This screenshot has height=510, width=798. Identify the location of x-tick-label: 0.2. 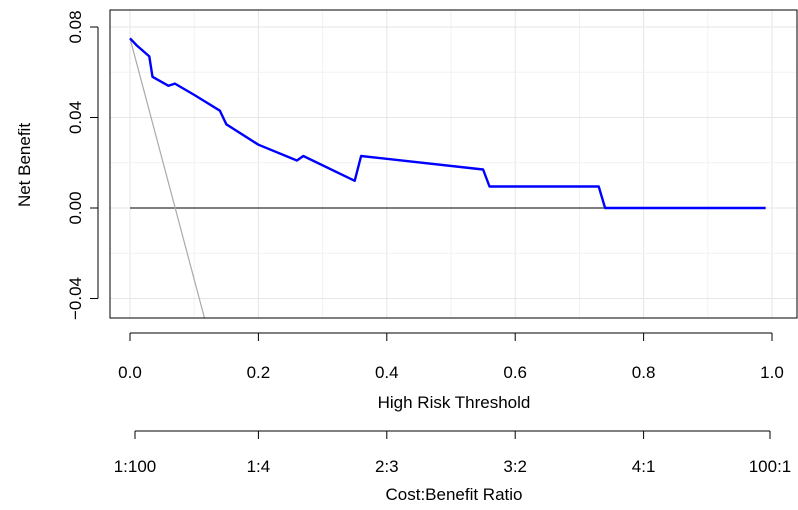
(259, 372).